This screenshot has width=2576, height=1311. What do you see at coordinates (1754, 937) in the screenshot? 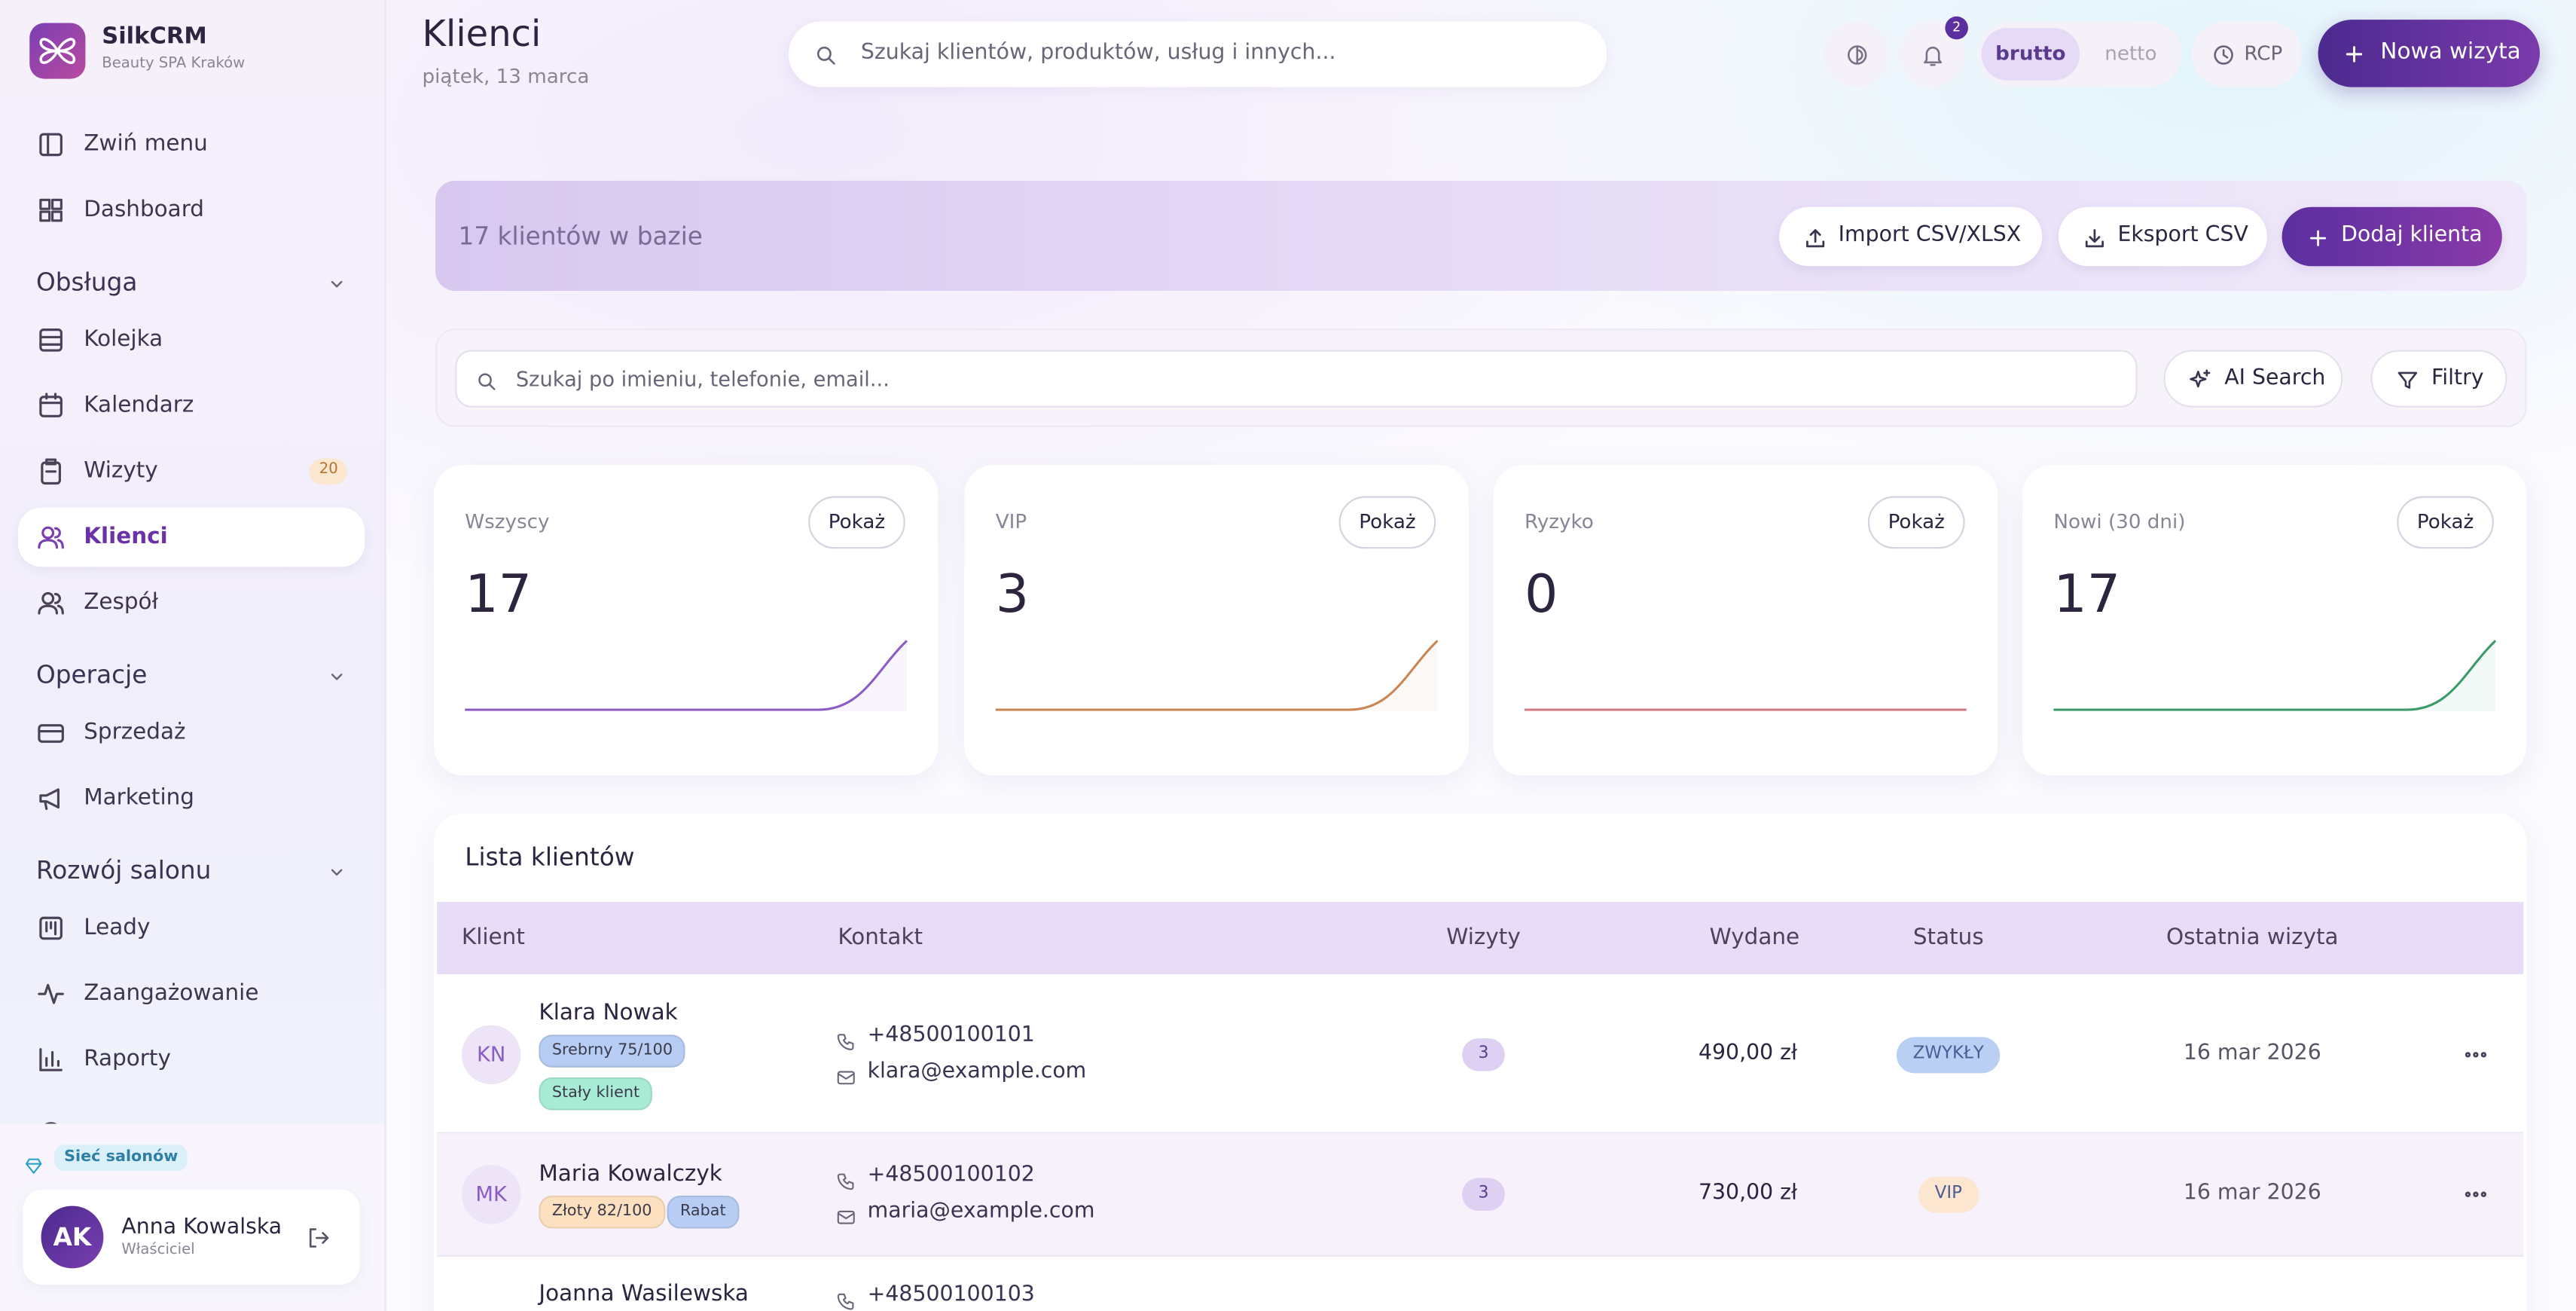
I see `column-header: Wydane` at bounding box center [1754, 937].